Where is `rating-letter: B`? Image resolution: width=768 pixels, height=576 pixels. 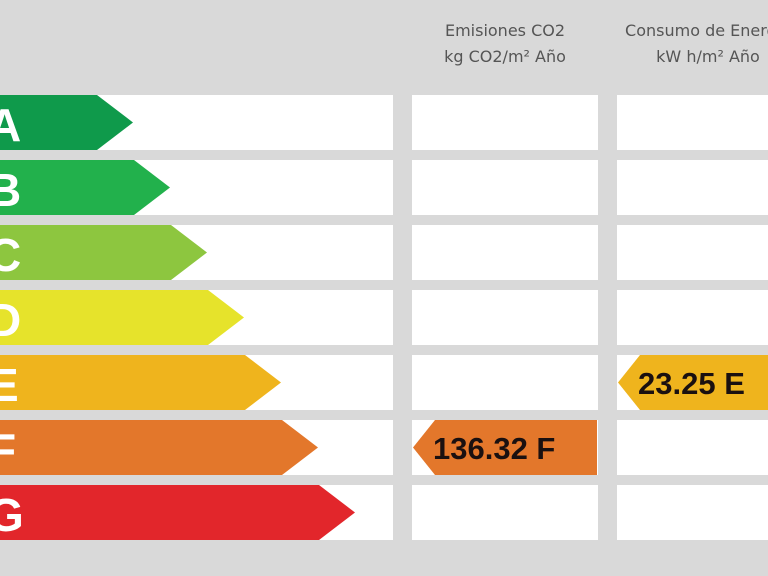
rating-letter: B is located at coordinates (11, 190).